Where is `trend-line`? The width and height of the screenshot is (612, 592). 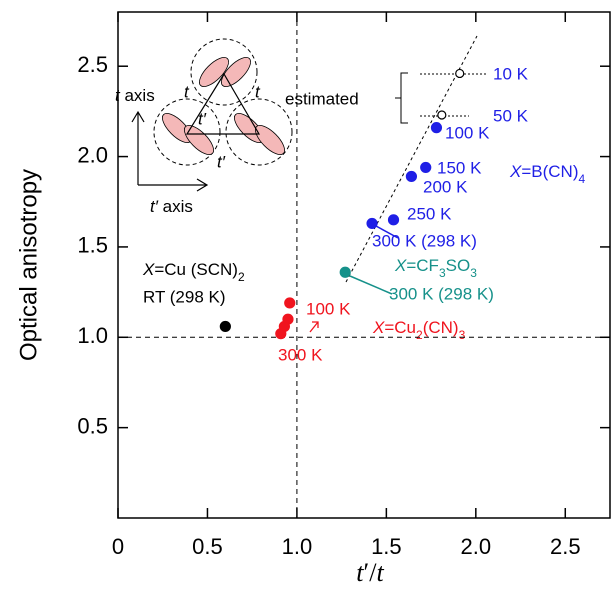 trend-line is located at coordinates (411, 159).